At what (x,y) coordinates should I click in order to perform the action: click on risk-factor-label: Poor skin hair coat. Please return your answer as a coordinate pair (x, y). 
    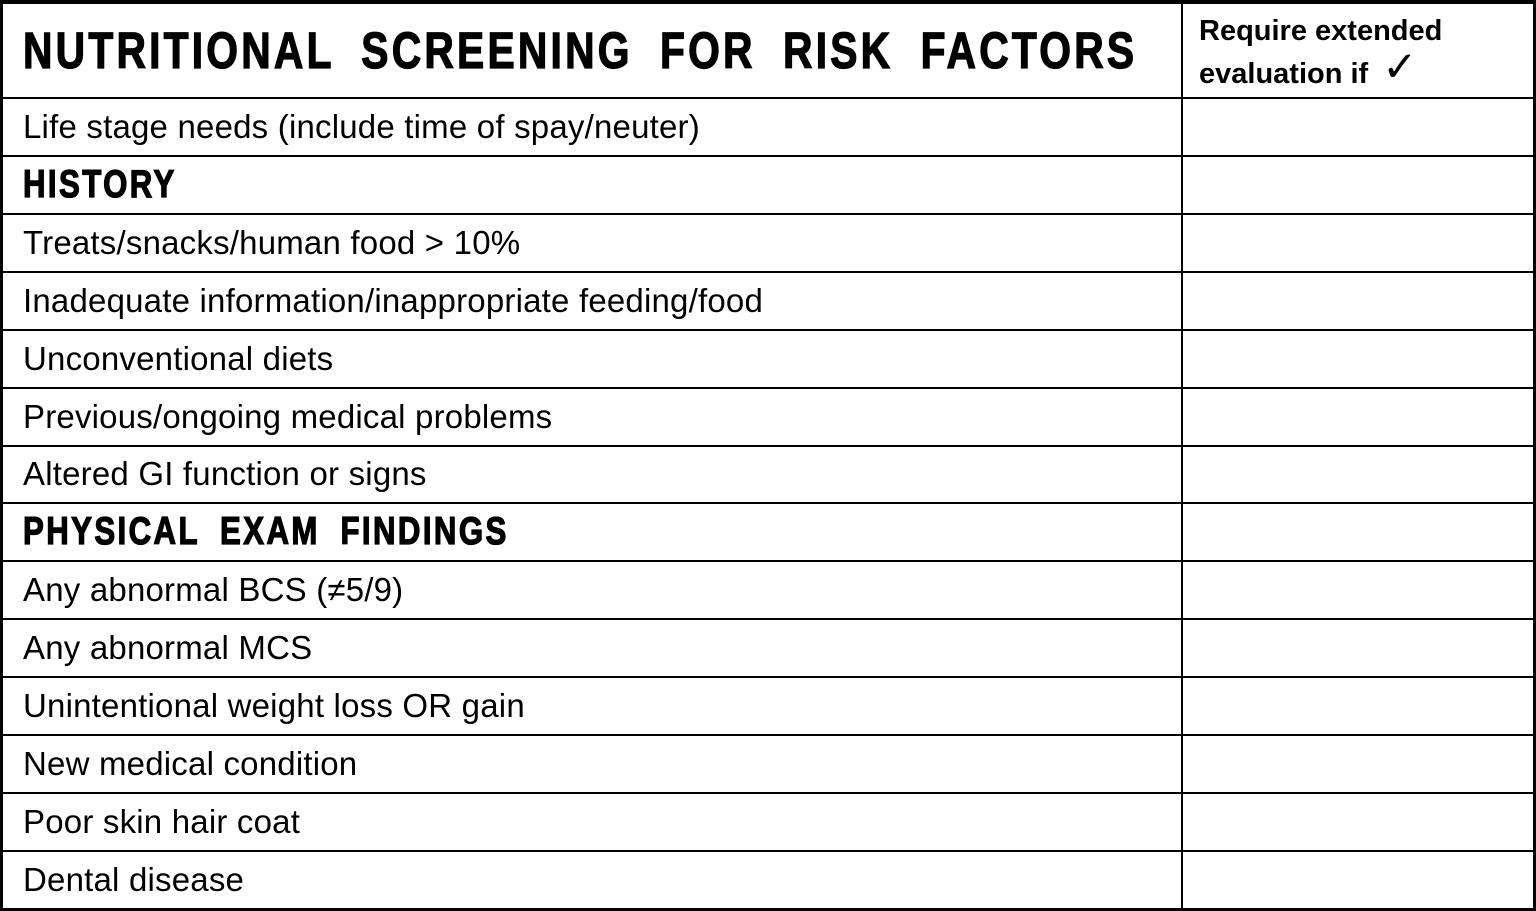
    Looking at the image, I should click on (162, 822).